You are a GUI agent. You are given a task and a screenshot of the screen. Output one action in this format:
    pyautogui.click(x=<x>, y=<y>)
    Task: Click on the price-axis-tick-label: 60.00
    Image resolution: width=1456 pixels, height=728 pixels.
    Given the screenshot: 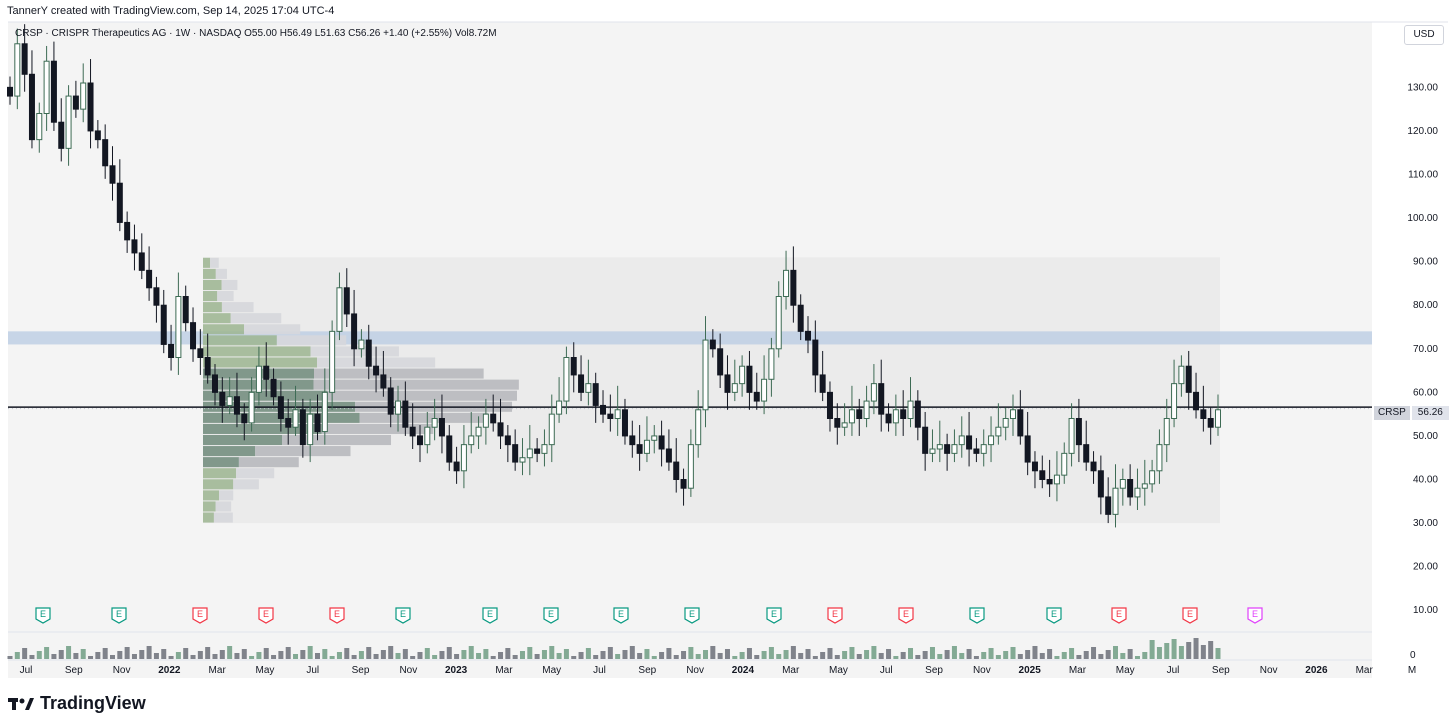 What is the action you would take?
    pyautogui.click(x=1425, y=392)
    